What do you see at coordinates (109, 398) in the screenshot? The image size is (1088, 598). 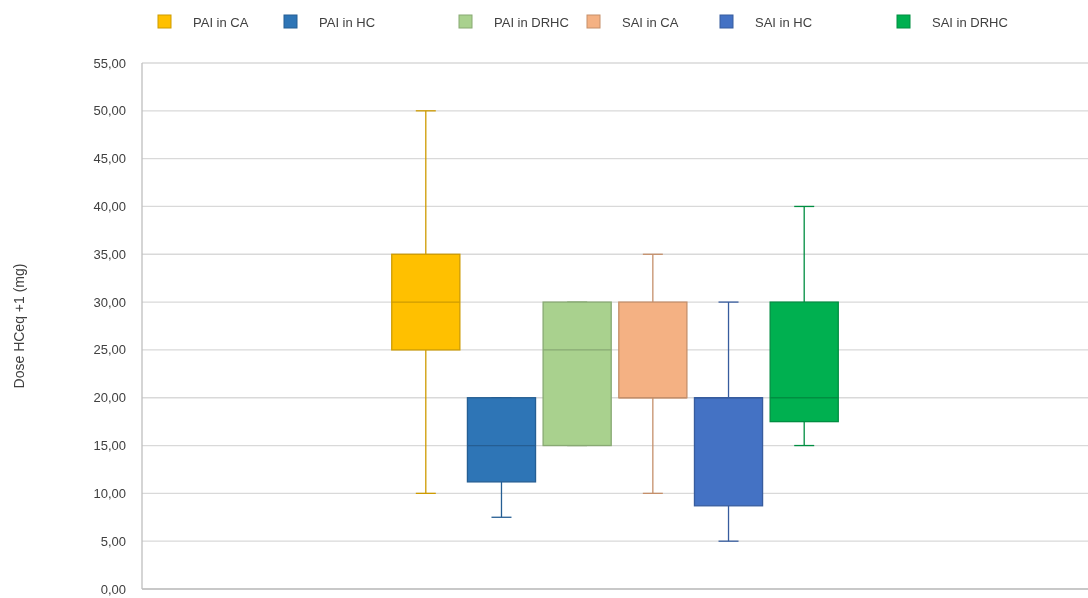 I see `y-tick-label: 20,00` at bounding box center [109, 398].